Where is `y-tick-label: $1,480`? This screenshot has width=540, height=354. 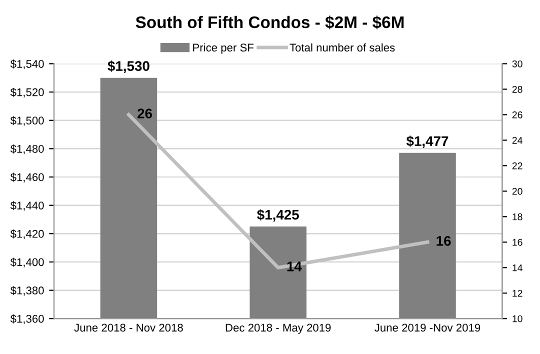
y-tick-label: $1,480 is located at coordinates (27, 149).